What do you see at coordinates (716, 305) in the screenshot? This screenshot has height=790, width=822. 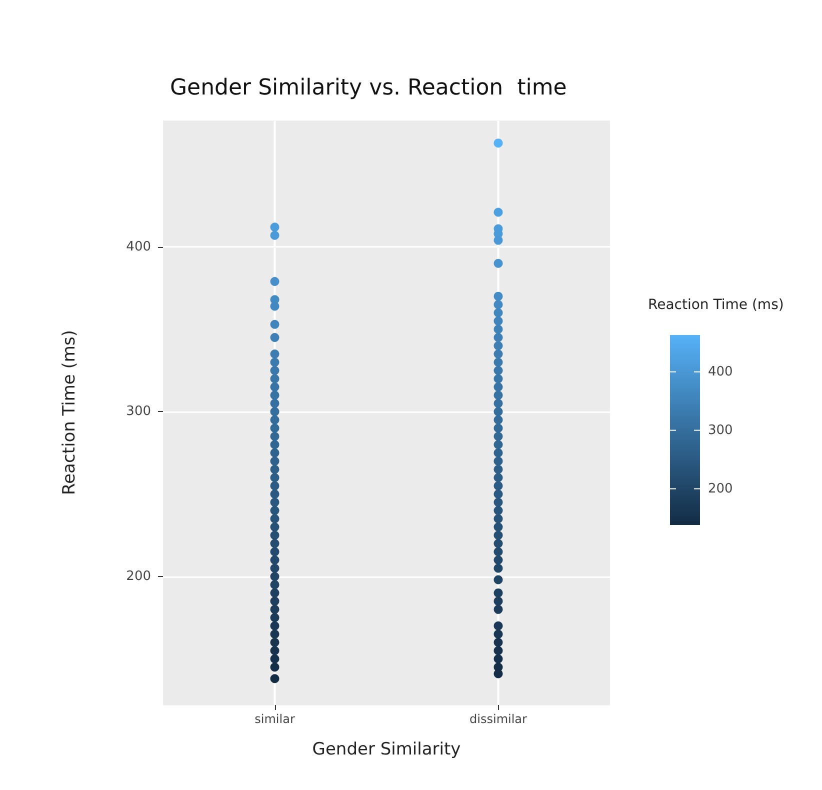 I see `color-bar-title: Reaction Time (ms)` at bounding box center [716, 305].